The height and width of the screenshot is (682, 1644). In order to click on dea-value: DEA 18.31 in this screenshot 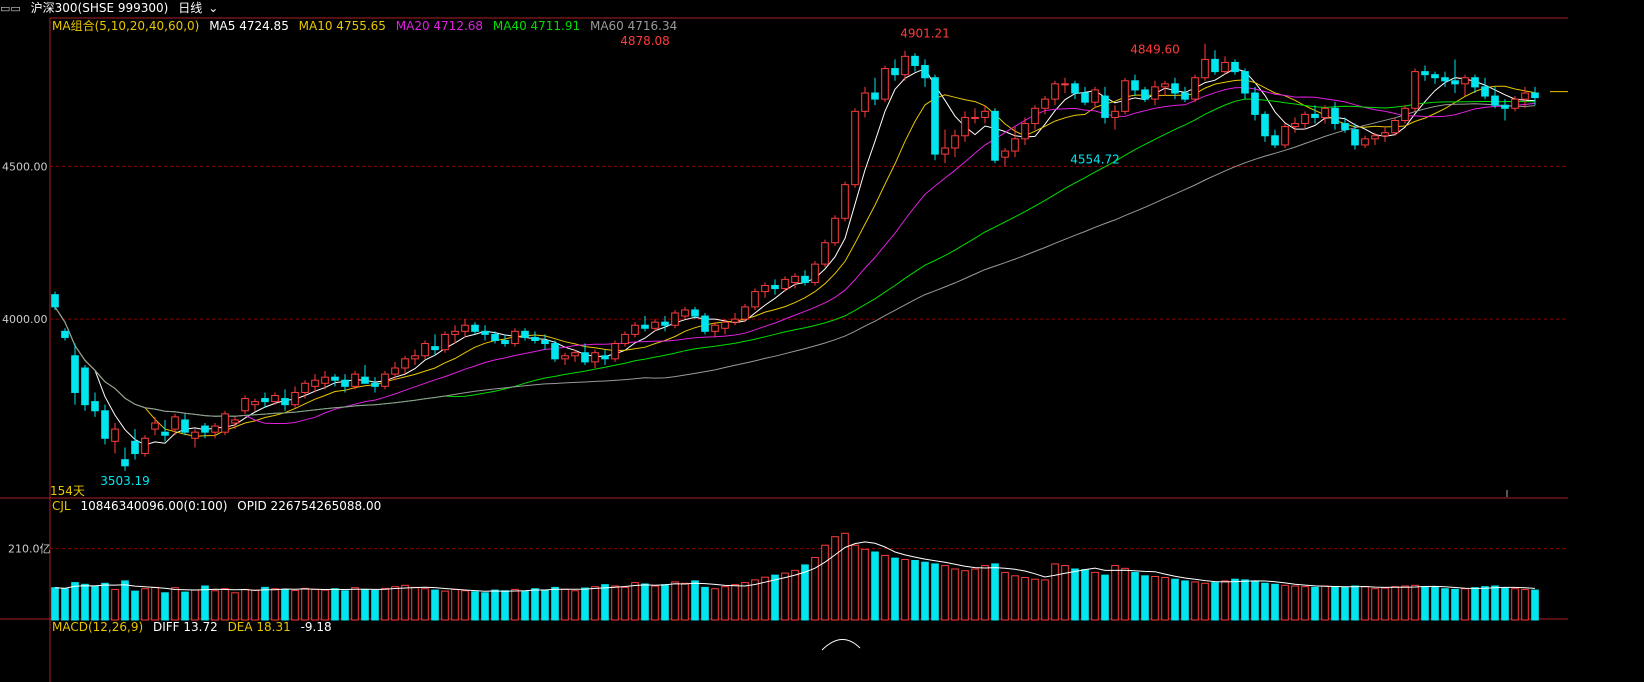, I will do `click(259, 627)`.